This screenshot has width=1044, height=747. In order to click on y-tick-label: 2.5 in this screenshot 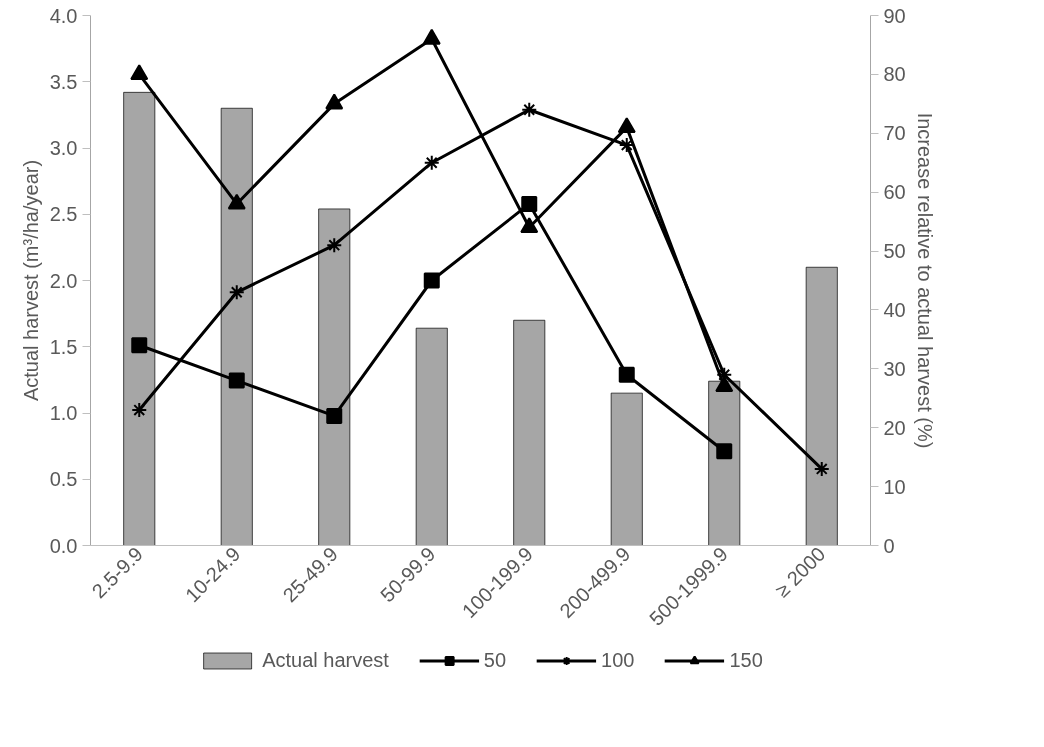, I will do `click(63, 214)`.